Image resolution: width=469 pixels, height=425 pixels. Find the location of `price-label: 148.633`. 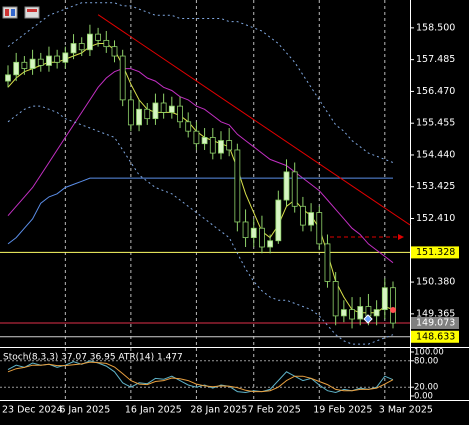

price-label: 148.633 is located at coordinates (435, 336).